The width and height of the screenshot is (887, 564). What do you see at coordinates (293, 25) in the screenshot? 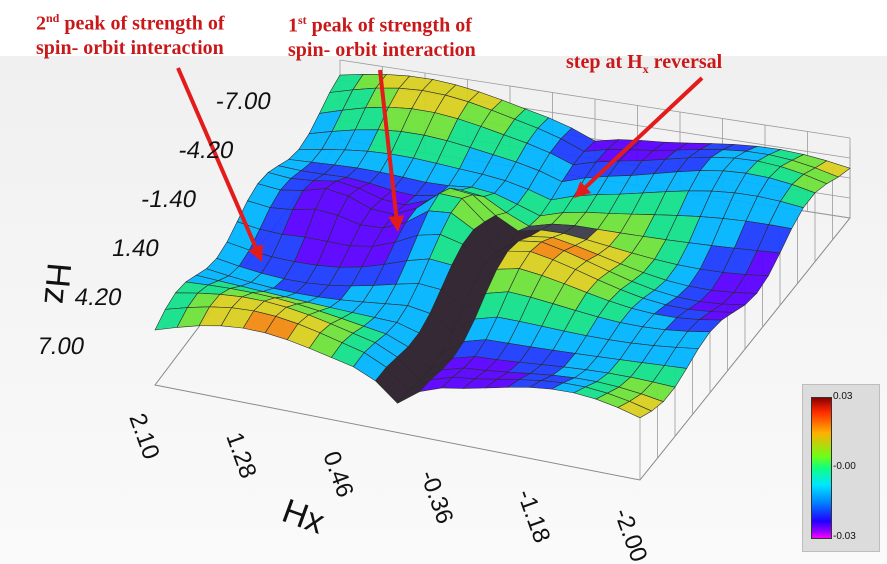
I see `annotation-first-peak-num: 1` at bounding box center [293, 25].